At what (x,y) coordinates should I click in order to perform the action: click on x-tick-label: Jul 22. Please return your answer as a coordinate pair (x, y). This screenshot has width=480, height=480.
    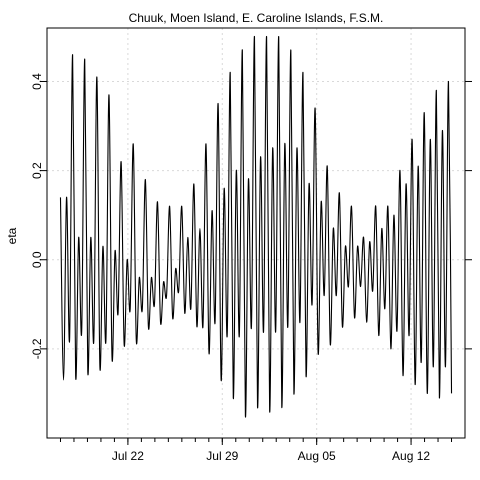
    Looking at the image, I should click on (128, 456).